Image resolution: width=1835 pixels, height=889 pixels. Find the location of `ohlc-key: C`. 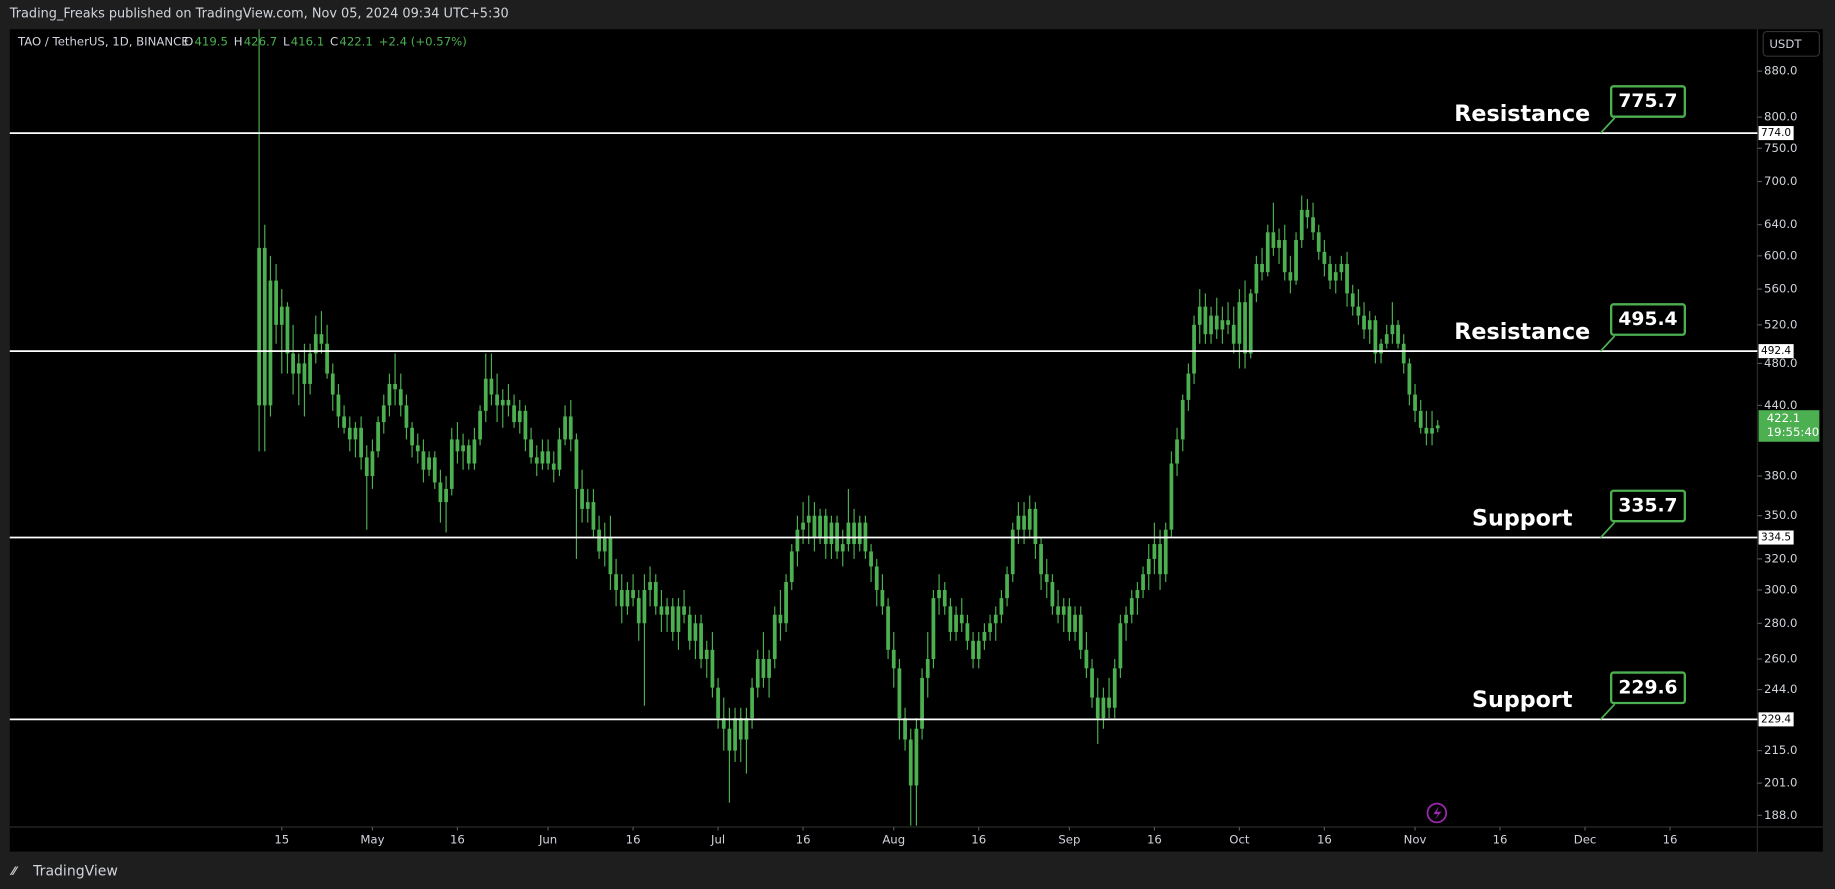

ohlc-key: C is located at coordinates (334, 42).